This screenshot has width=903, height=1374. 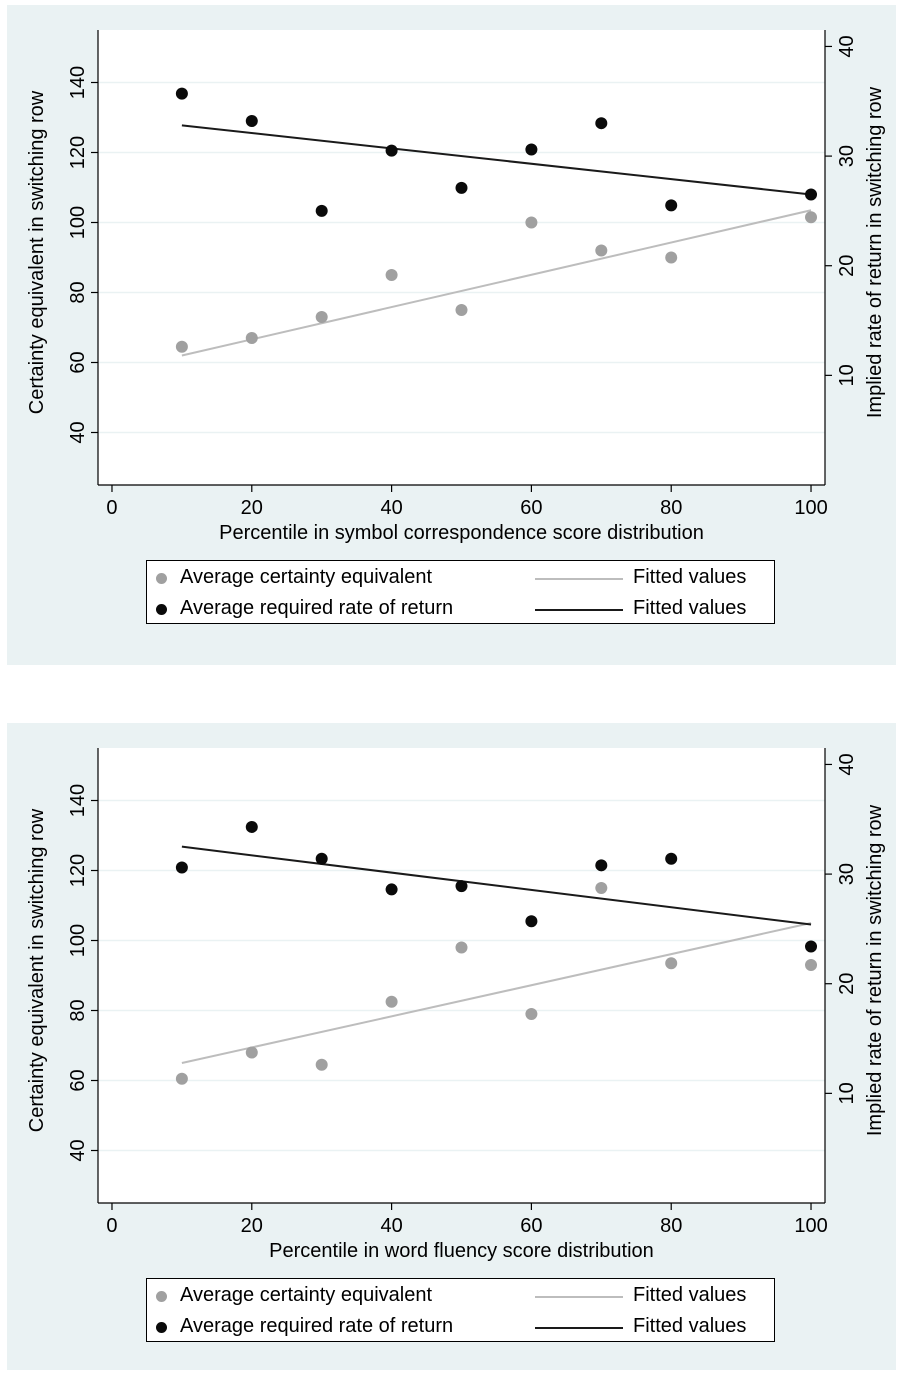 I want to click on chart-1-x-tick-label-60: 60, so click(x=531, y=508).